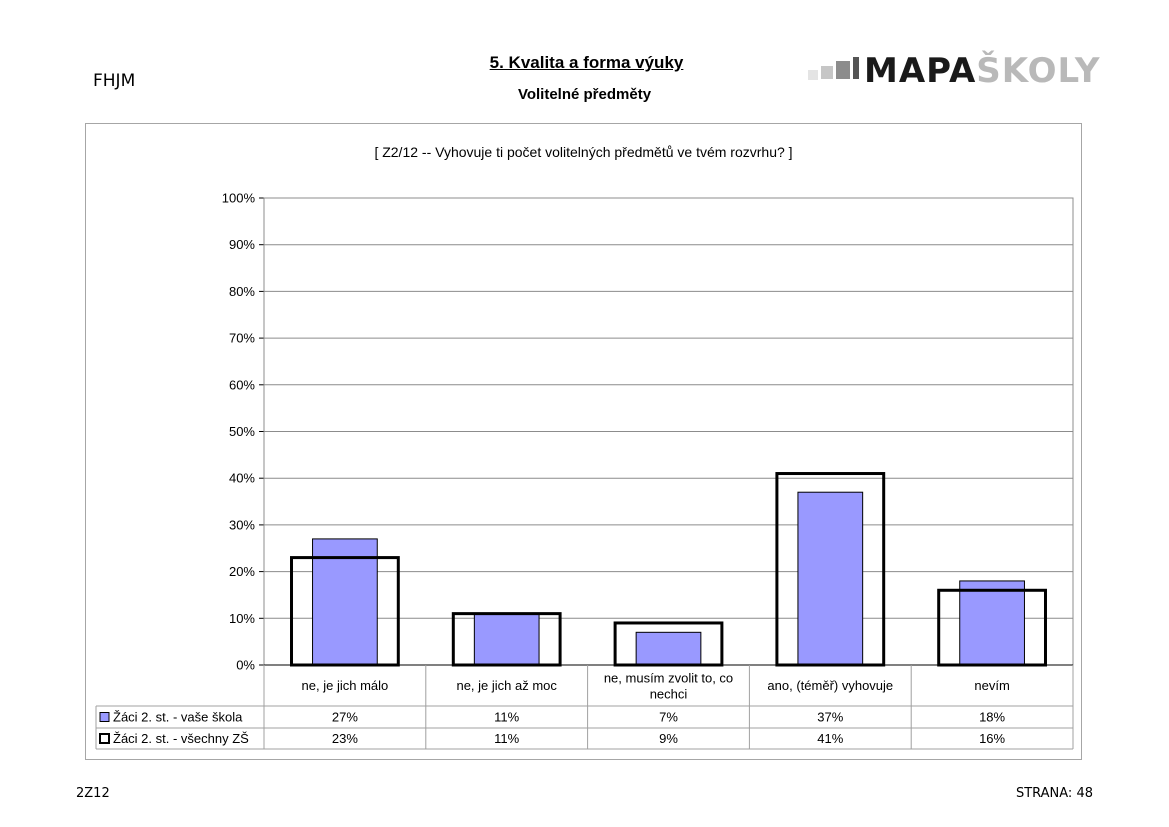 The width and height of the screenshot is (1169, 827). Describe the element at coordinates (920, 71) in the screenshot. I see `logo-text-dark: MAPA` at that location.